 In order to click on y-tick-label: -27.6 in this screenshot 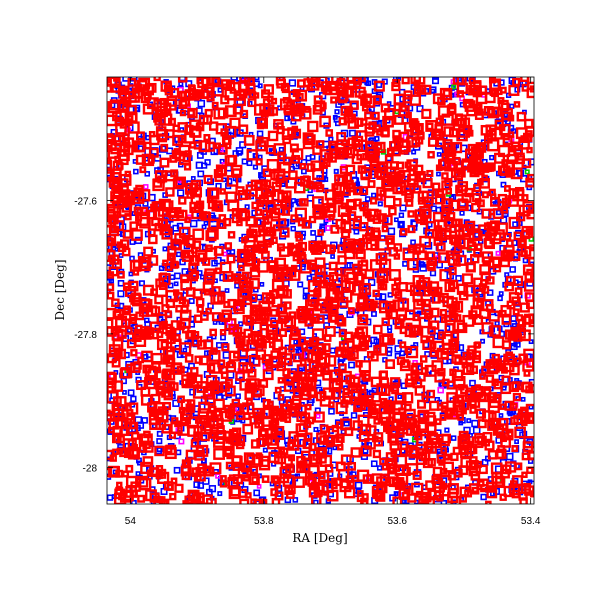, I will do `click(85, 201)`.